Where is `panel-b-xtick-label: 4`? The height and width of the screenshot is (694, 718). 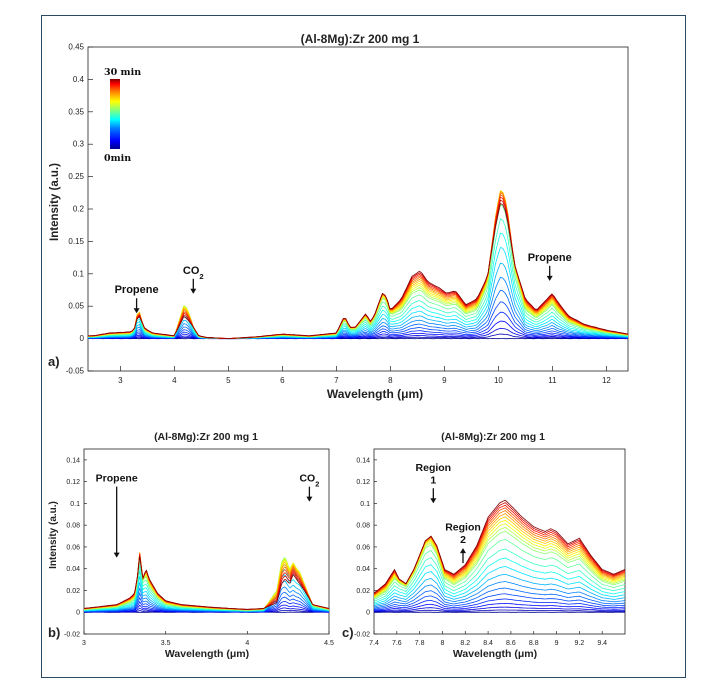
panel-b-xtick-label: 4 is located at coordinates (247, 643).